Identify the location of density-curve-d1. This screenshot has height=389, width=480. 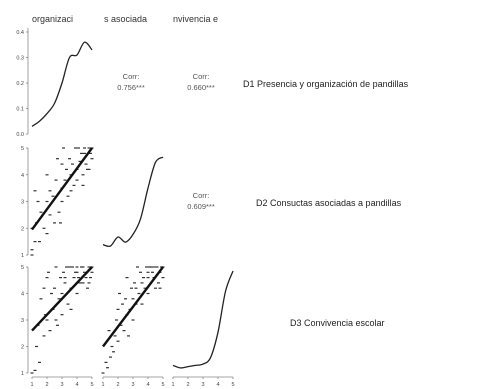
(62, 84).